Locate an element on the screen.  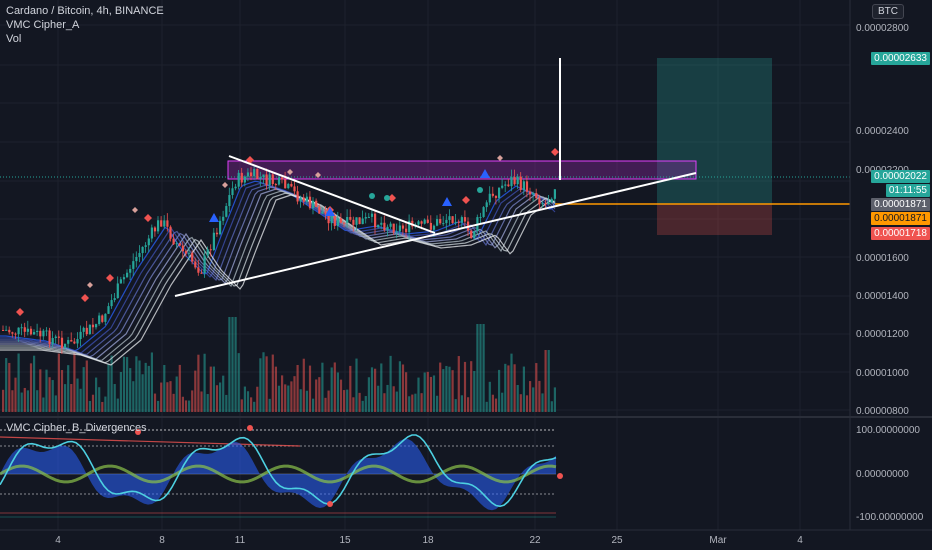
descending-trendline is located at coordinates (332, 194).